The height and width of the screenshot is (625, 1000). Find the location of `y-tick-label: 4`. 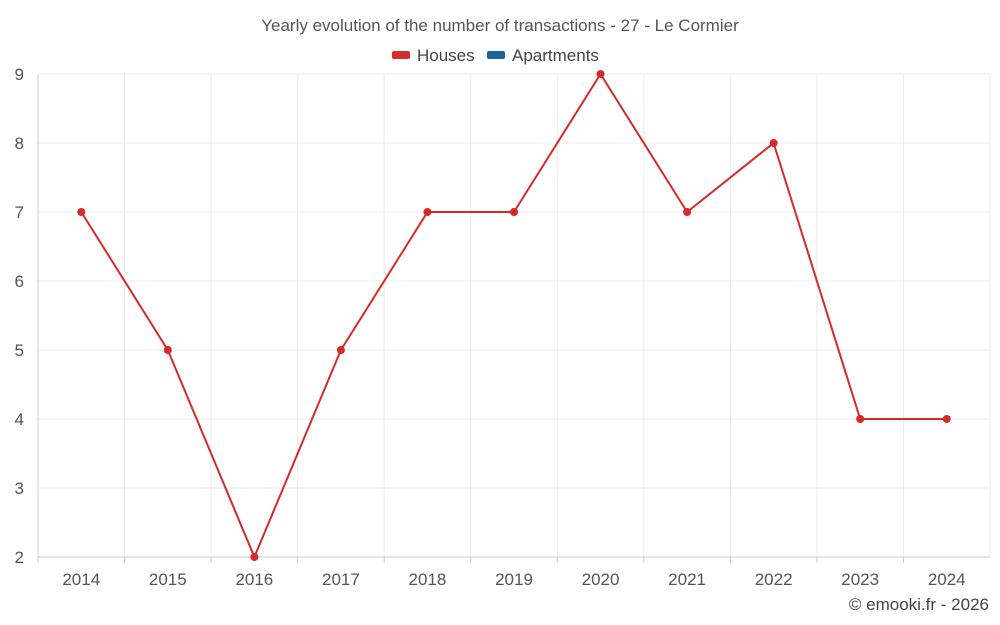

y-tick-label: 4 is located at coordinates (19, 419).